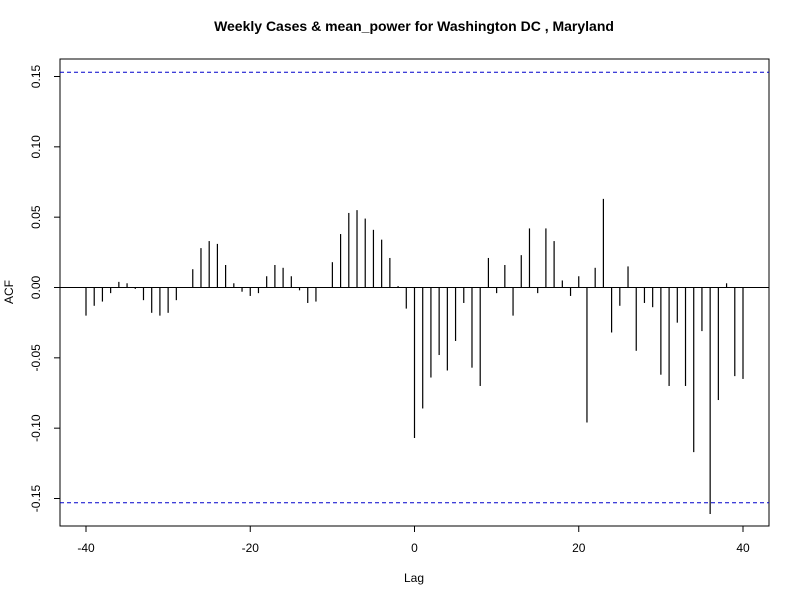  Describe the element at coordinates (36, 358) in the screenshot. I see `y-tick-label: -0.05` at that location.